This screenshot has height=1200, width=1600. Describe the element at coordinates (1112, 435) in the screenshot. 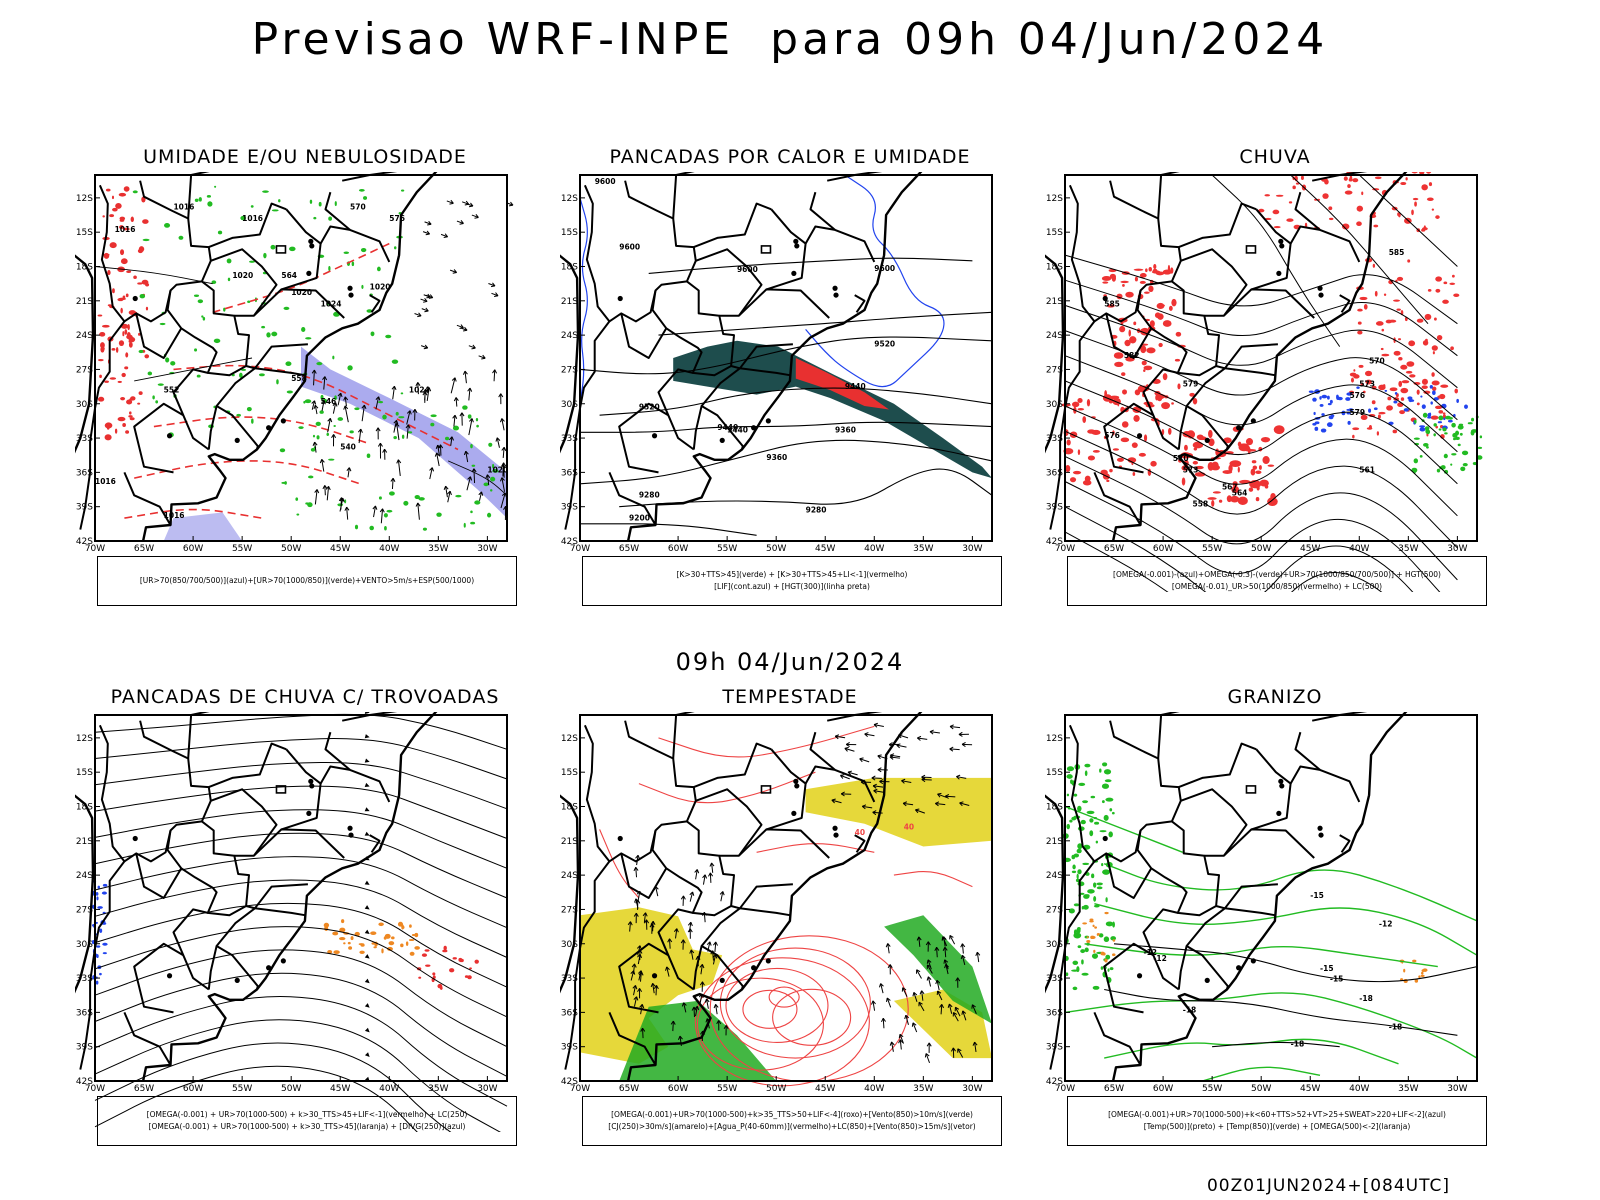

I see `contour-label: 576` at that location.